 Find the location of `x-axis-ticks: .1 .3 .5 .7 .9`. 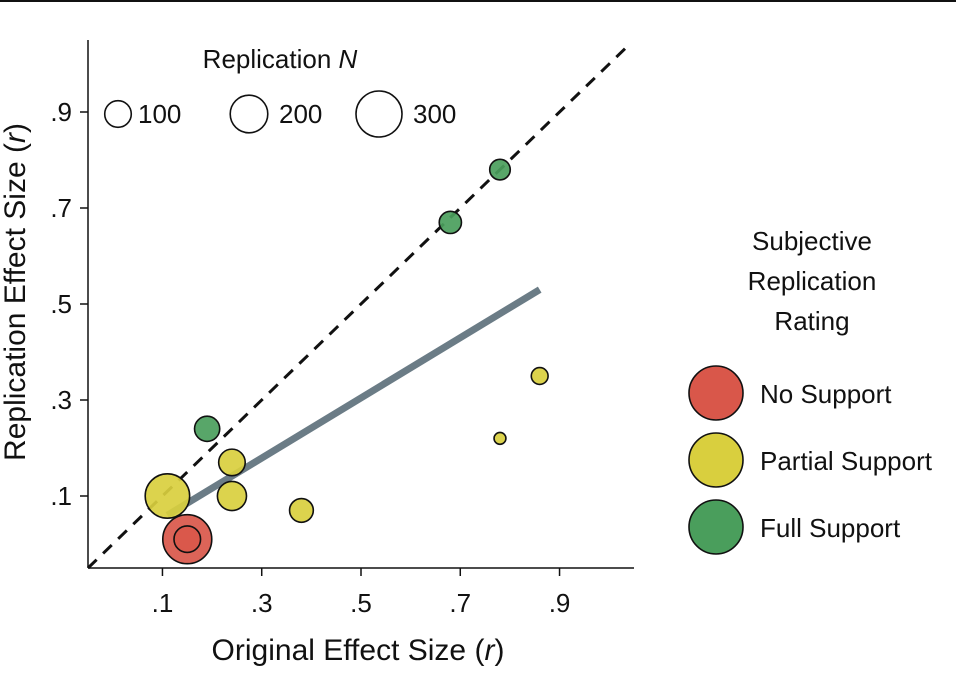

x-axis-ticks: .1 .3 .5 .7 .9 is located at coordinates (361, 593).